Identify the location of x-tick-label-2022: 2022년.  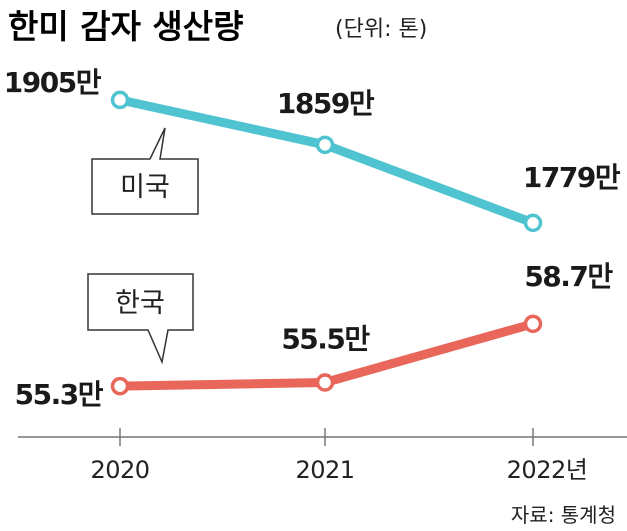
(547, 470).